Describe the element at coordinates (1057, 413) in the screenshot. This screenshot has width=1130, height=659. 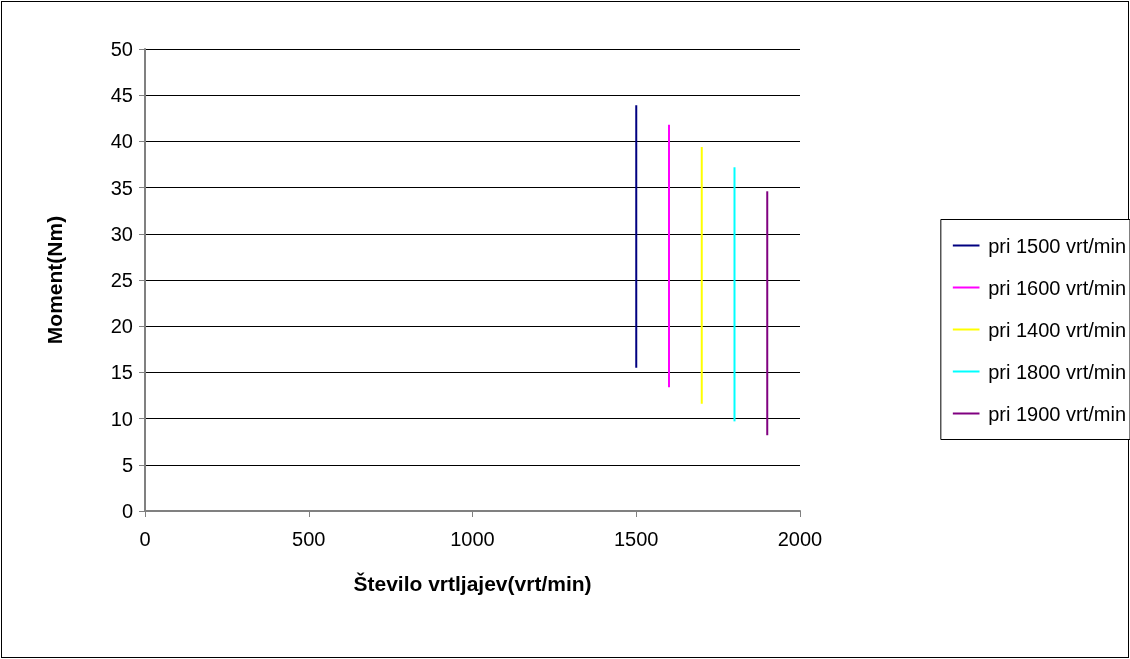
I see `legend-label: pri 1900 vrt/min` at that location.